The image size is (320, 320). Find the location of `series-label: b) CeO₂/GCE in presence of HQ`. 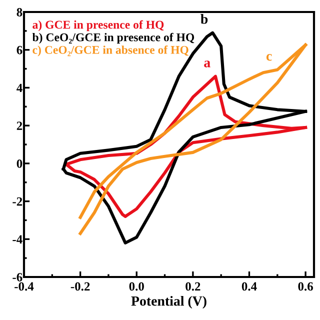

series-label: b) CeO₂/GCE in presence of HQ is located at coordinates (113, 38).